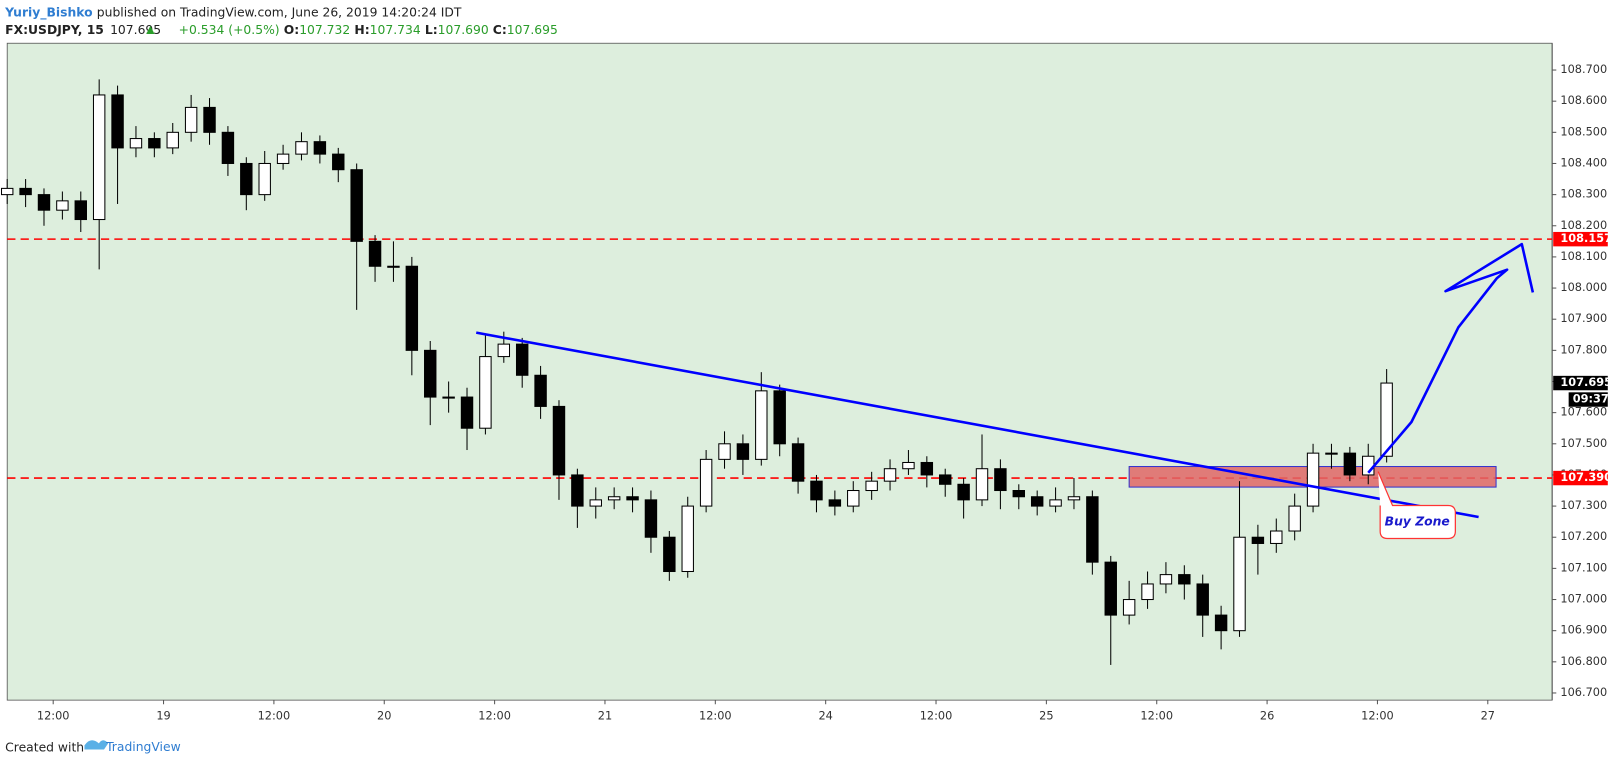  Describe the element at coordinates (1583, 318) in the screenshot. I see `y-tick-label: 107.900` at that location.